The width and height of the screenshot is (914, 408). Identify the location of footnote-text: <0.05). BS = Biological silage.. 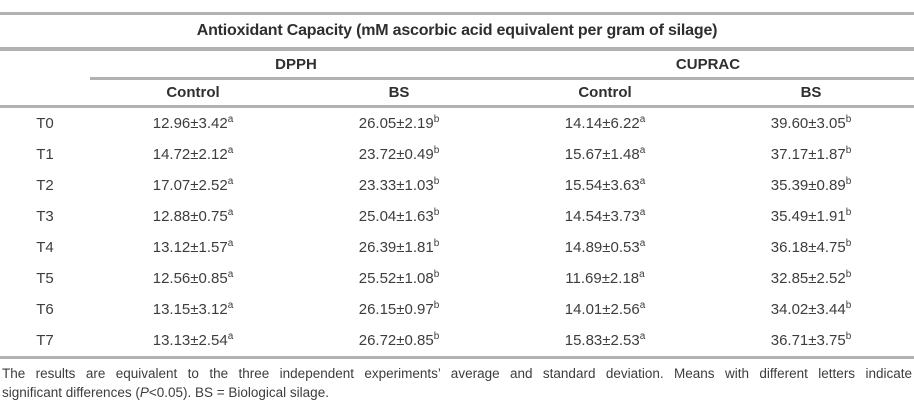
(238, 392).